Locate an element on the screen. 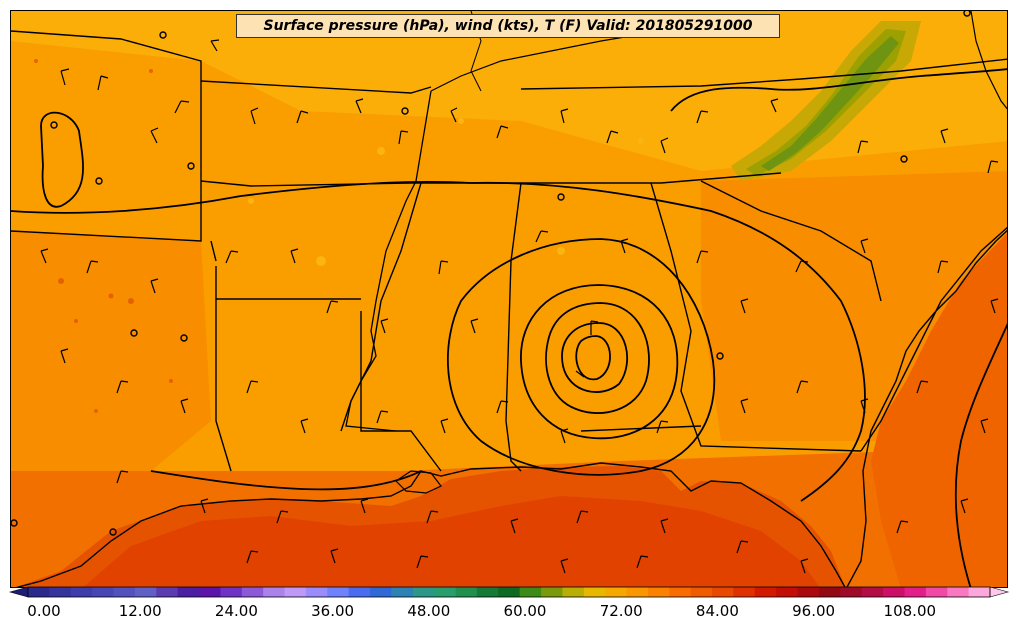 The width and height of the screenshot is (1018, 633). colorbar-tick-label: 0.00 is located at coordinates (44, 611).